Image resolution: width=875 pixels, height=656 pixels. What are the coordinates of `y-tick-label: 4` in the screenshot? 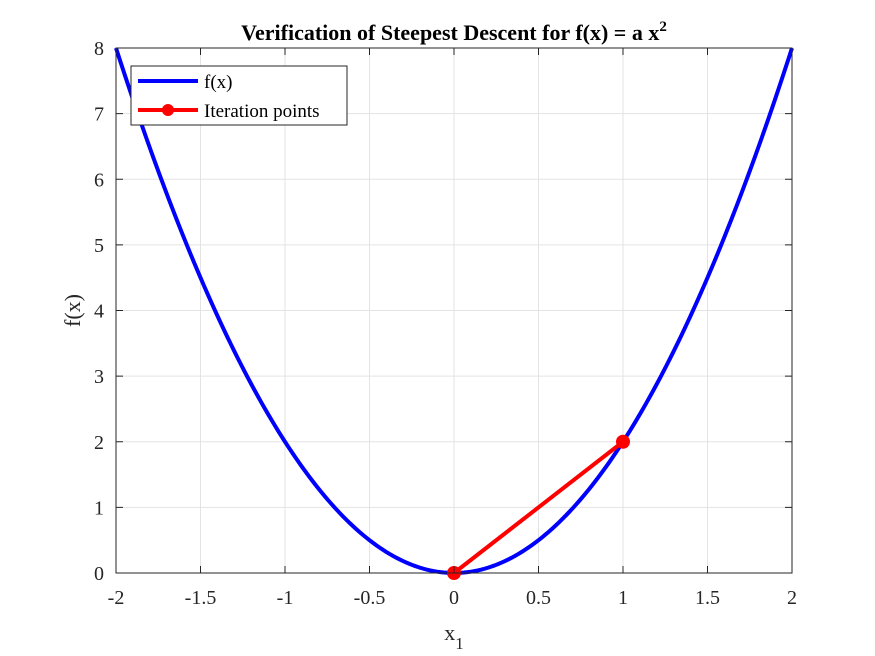 It's located at (99, 312).